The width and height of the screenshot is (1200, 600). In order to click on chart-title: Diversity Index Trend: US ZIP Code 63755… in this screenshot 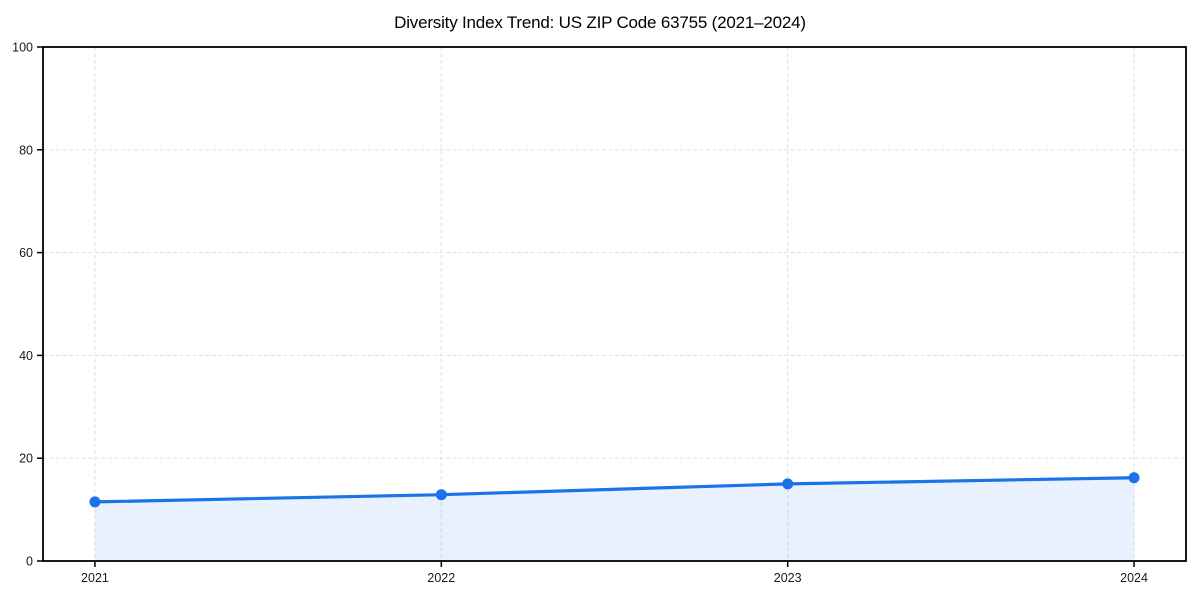, I will do `click(600, 22)`.